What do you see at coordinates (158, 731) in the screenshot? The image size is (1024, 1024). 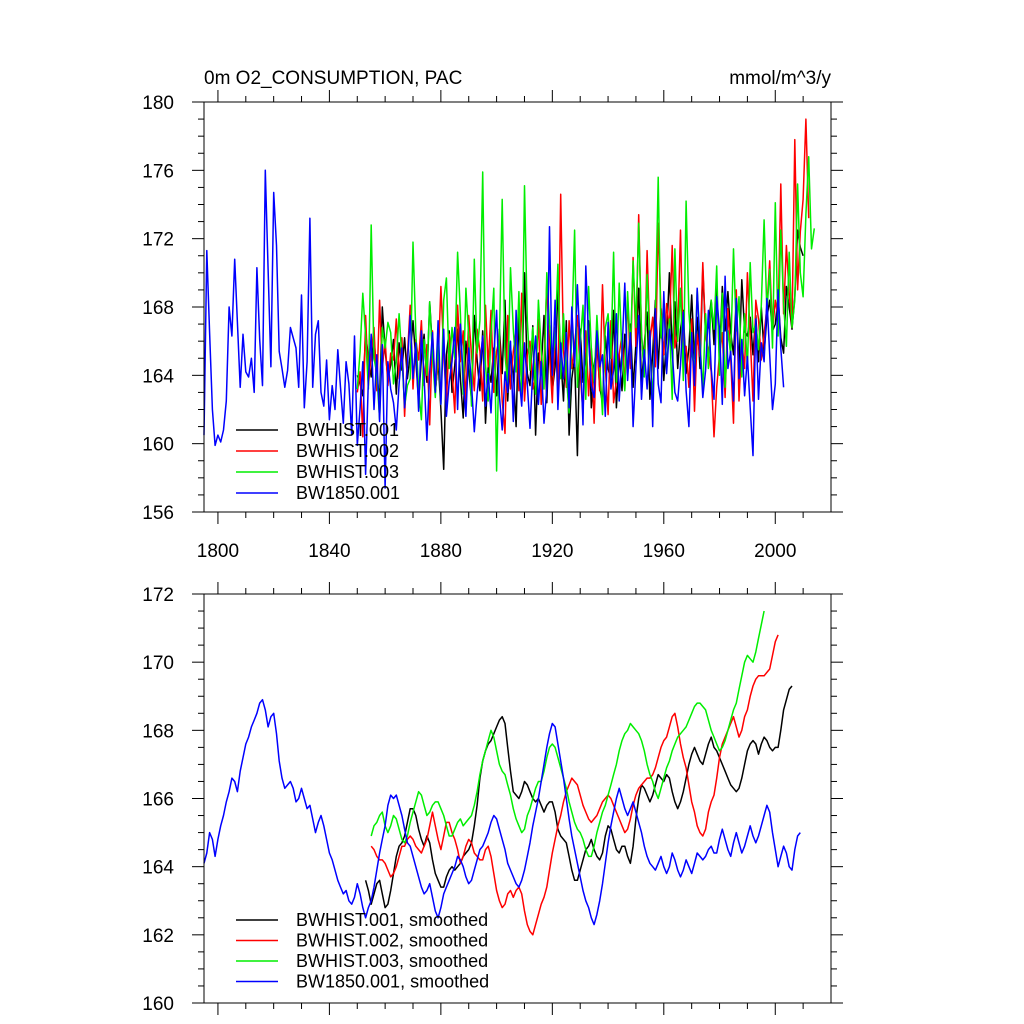 I see `bottom-y-tick-label: 168` at bounding box center [158, 731].